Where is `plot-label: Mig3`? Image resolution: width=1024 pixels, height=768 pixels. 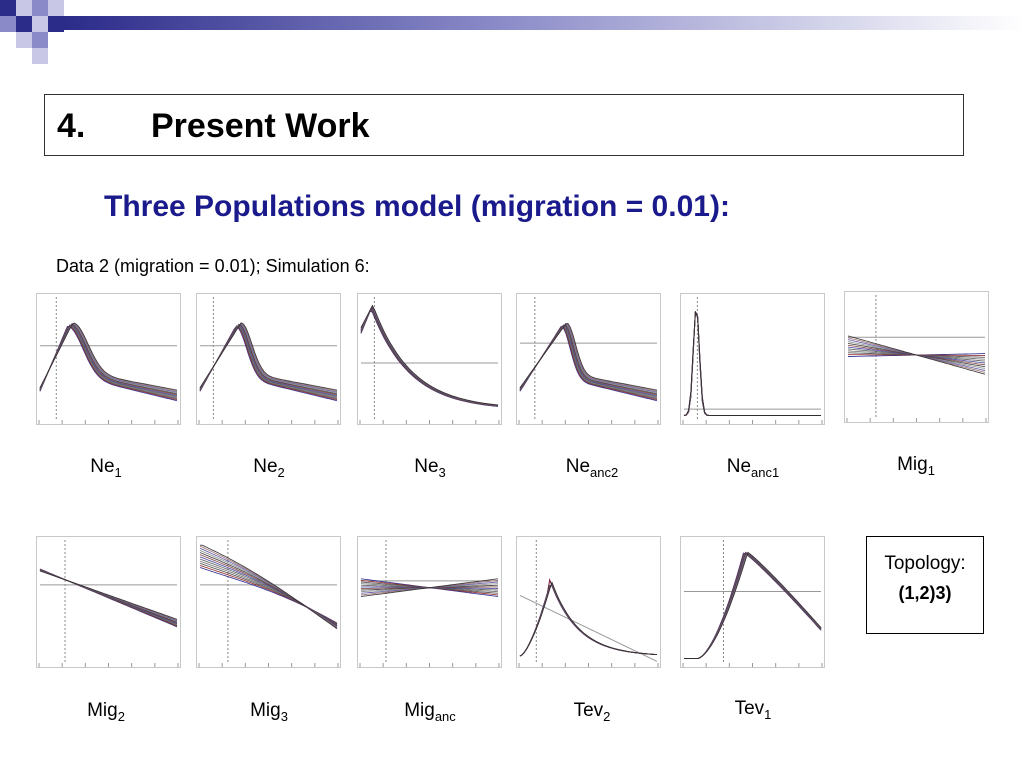 plot-label: Mig3 is located at coordinates (269, 712).